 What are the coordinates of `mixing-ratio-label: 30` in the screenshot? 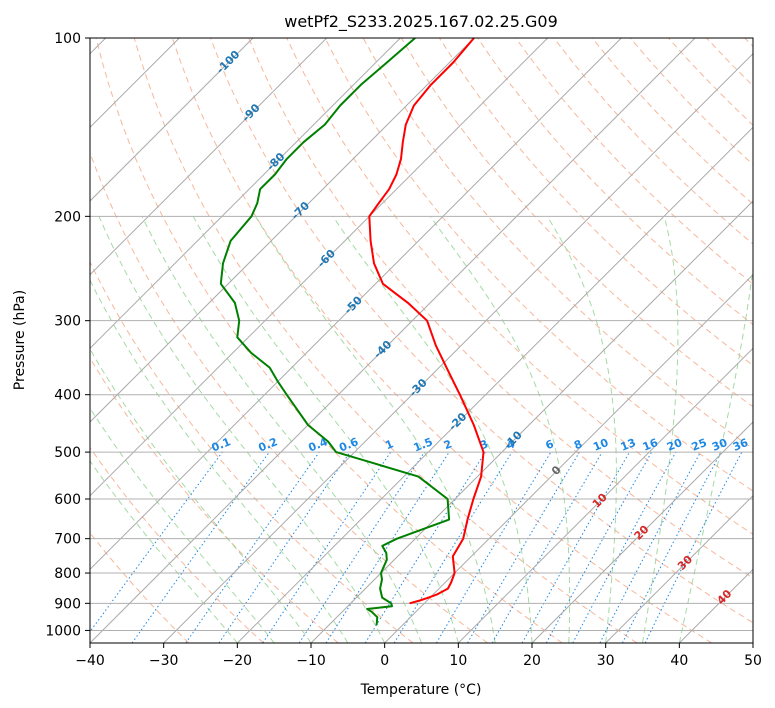 It's located at (719, 445).